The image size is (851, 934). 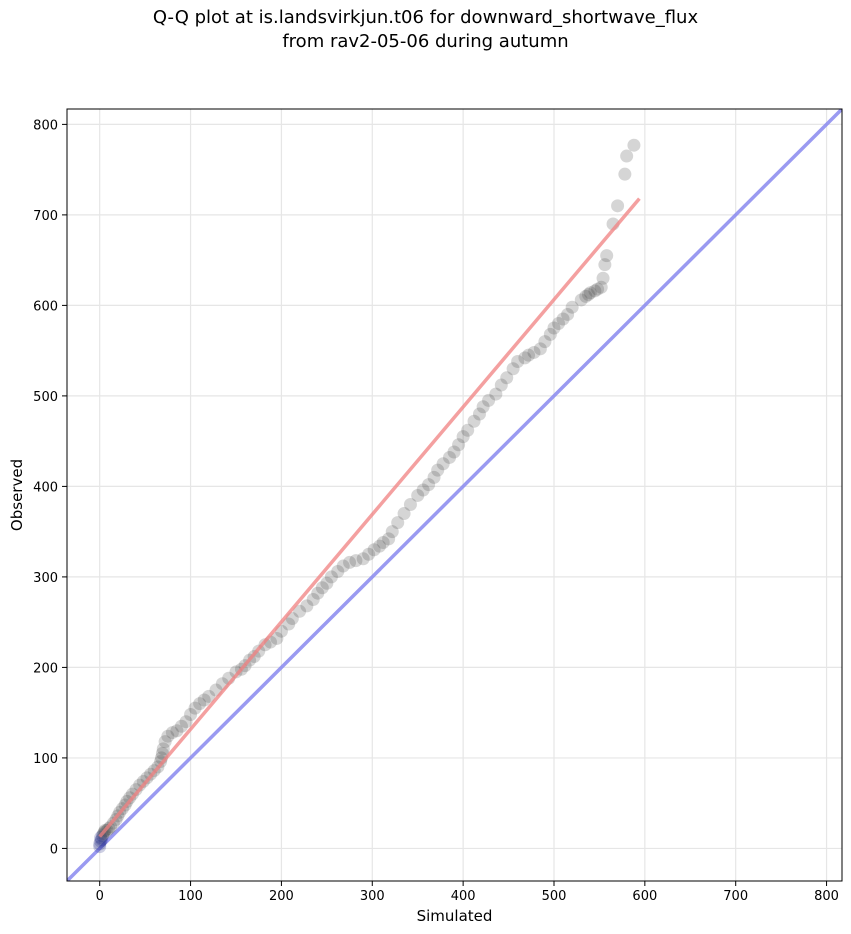 What do you see at coordinates (554, 896) in the screenshot?
I see `x-tick-label: 500` at bounding box center [554, 896].